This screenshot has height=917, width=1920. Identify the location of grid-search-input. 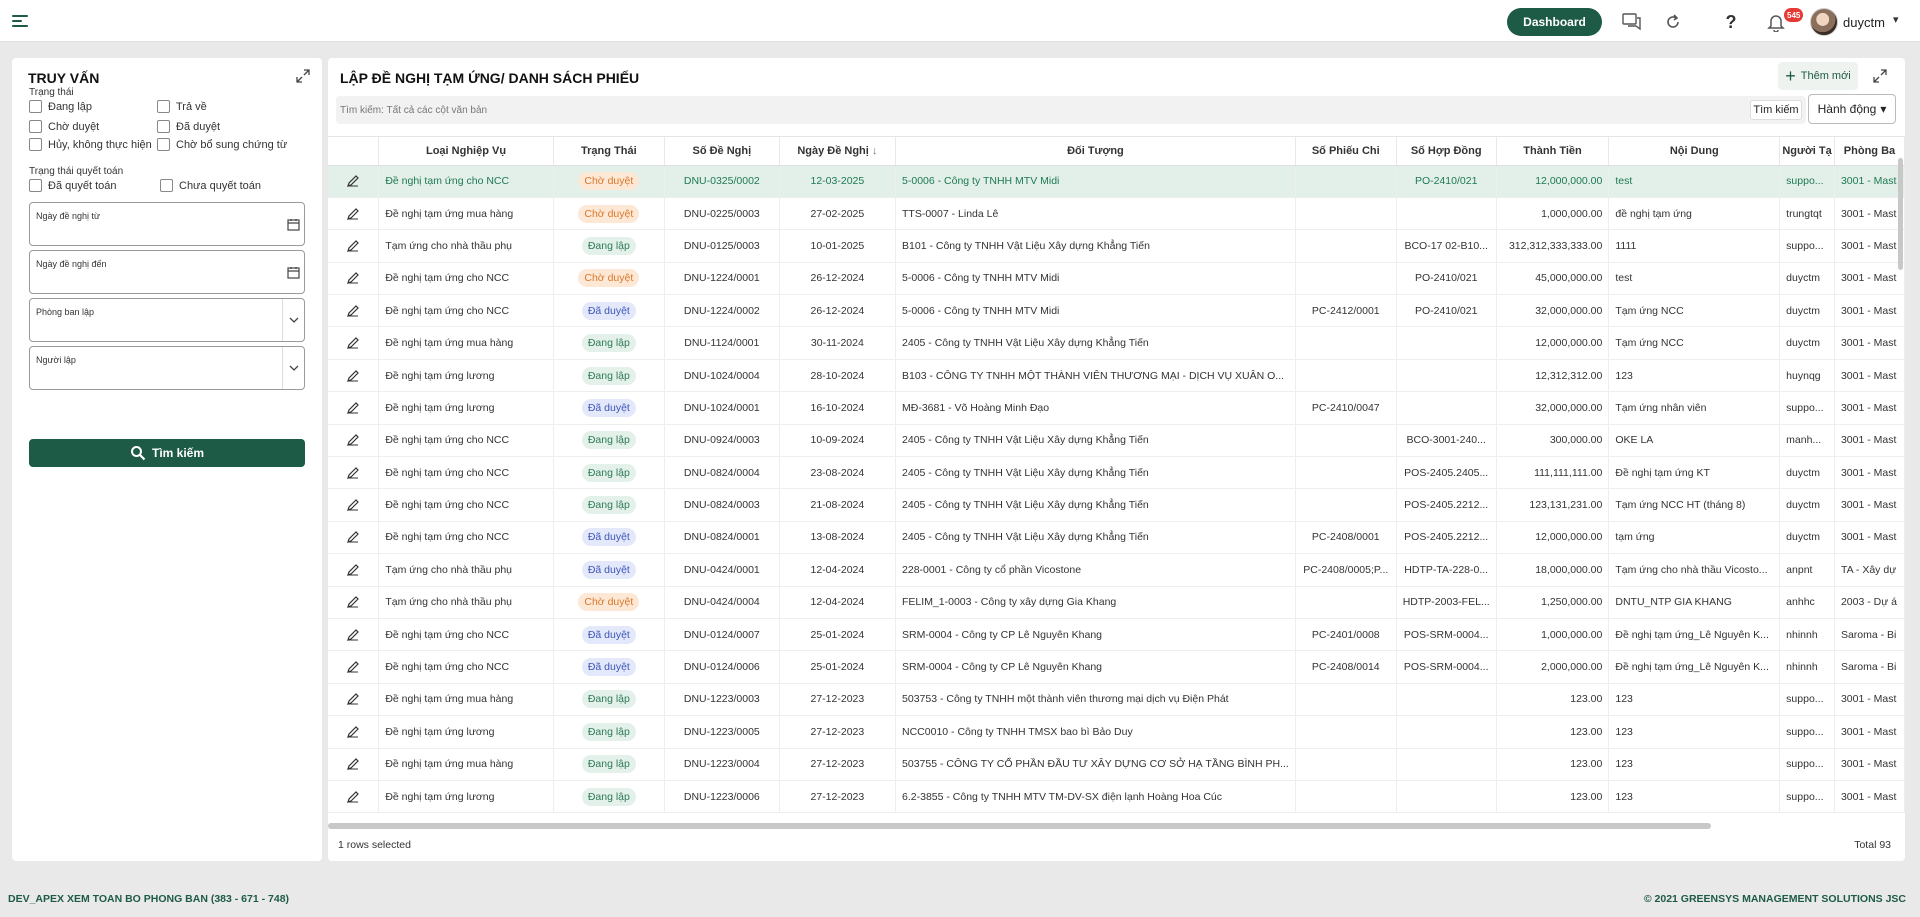
(905, 110).